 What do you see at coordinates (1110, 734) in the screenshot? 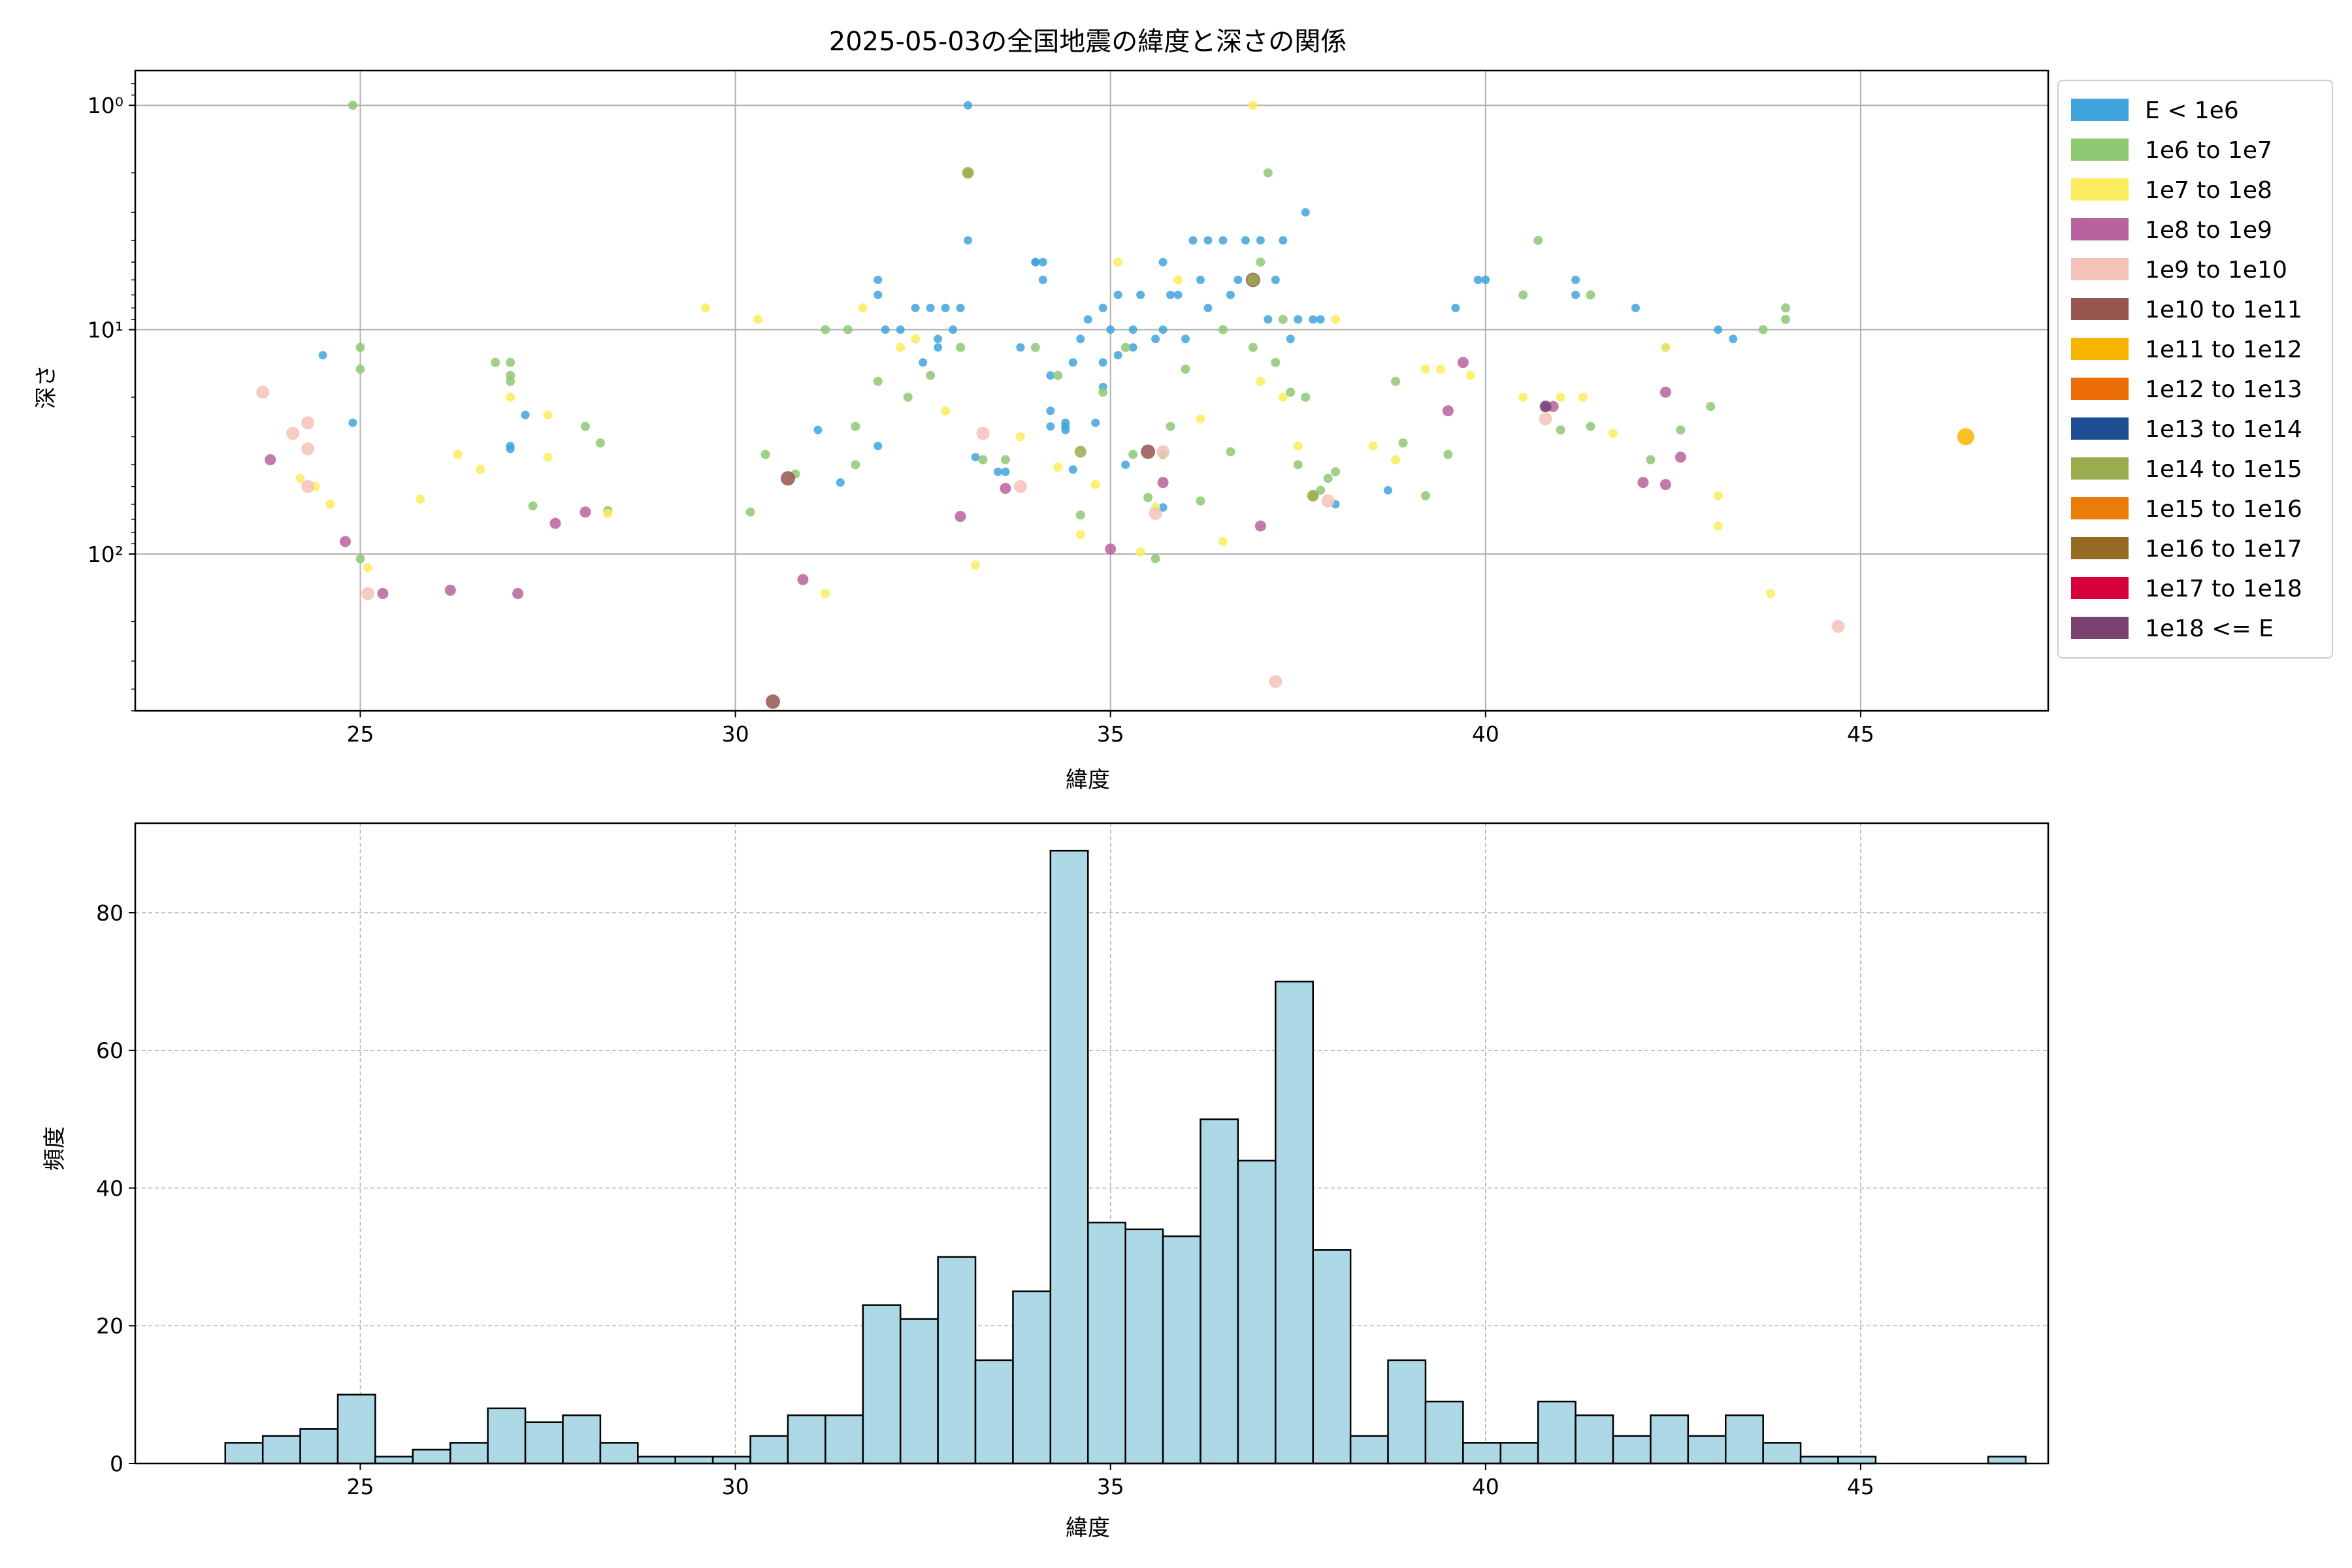
I see `x-tick-label: 35` at bounding box center [1110, 734].